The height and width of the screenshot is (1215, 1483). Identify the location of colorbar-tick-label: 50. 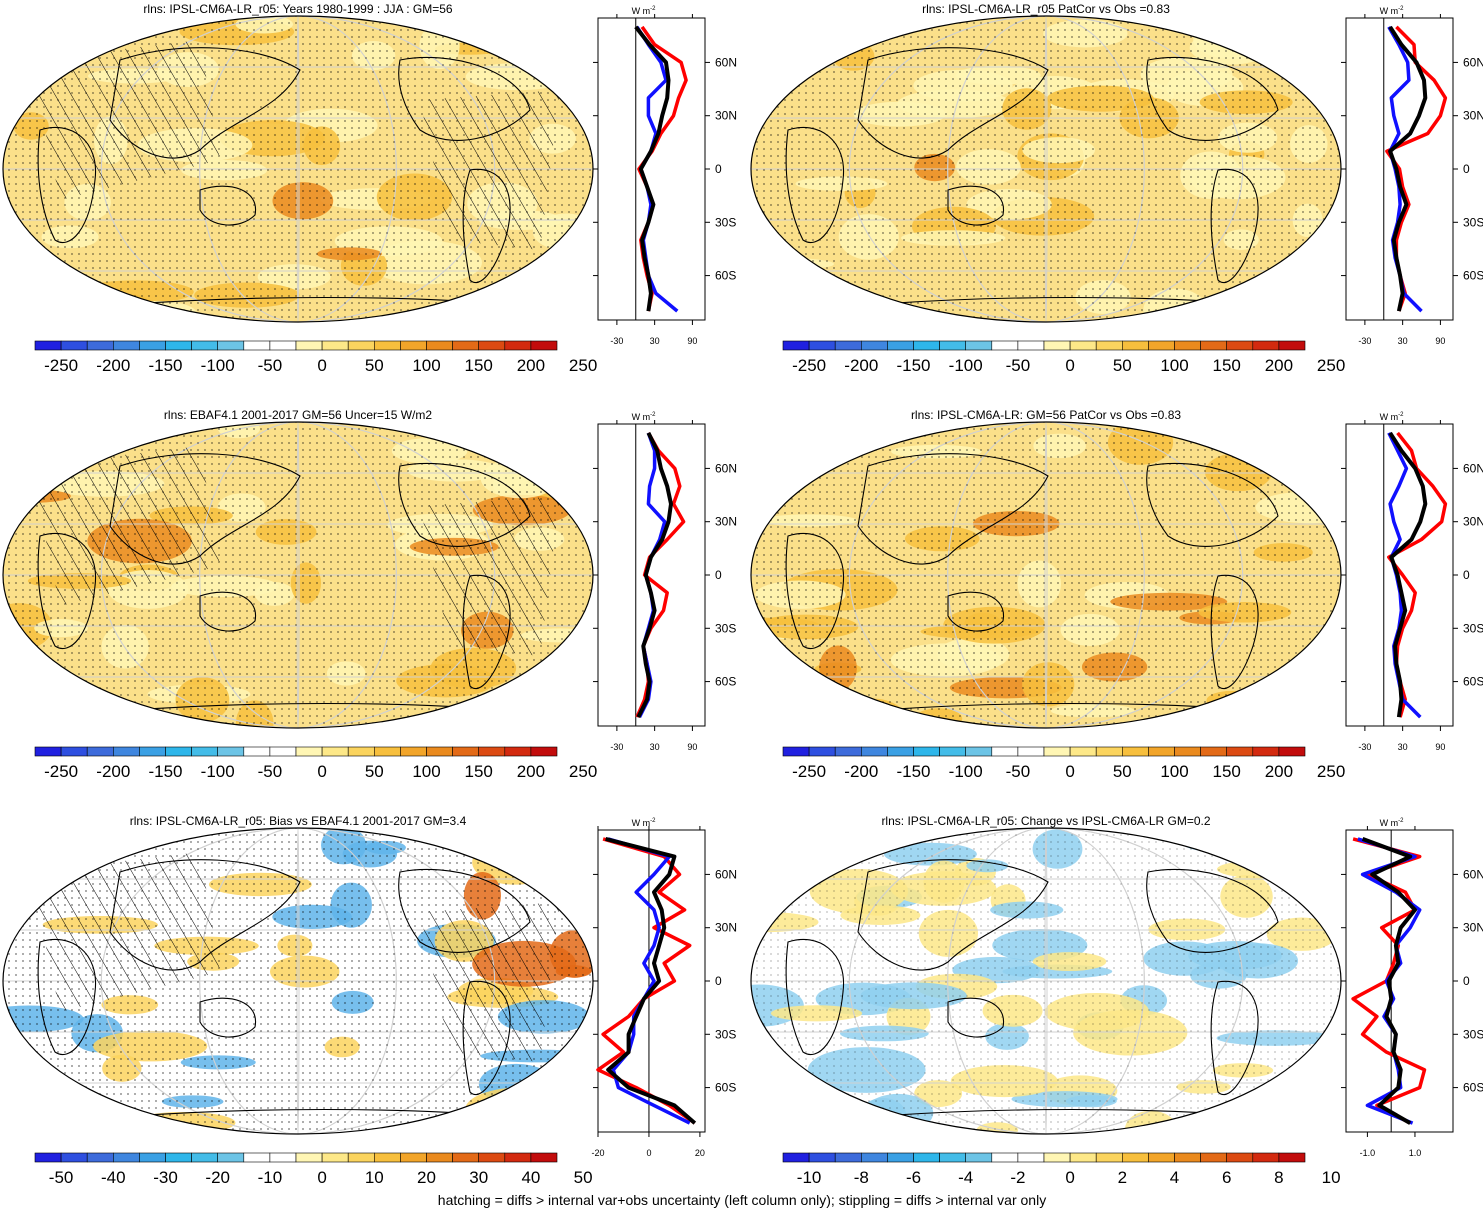
(374, 771).